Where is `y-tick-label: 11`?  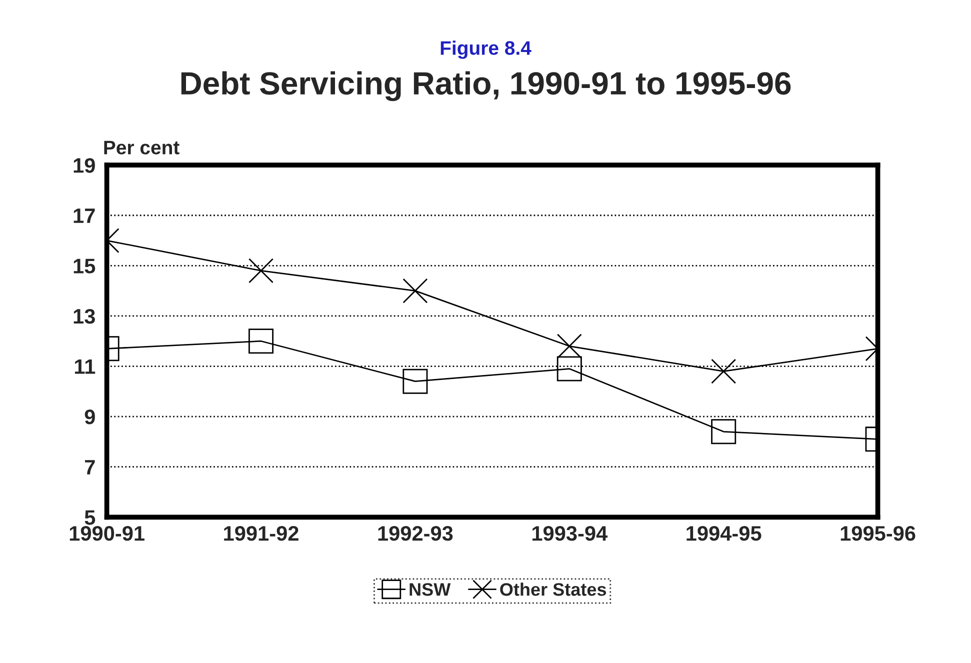
y-tick-label: 11 is located at coordinates (85, 366).